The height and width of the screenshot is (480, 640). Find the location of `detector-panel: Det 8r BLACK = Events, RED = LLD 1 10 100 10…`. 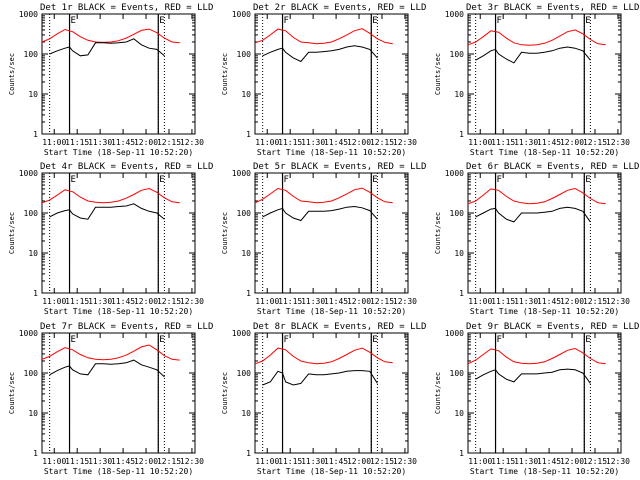

detector-panel: Det 8r BLACK = Events, RED = LLD 1 10 100 10… is located at coordinates (323, 399).